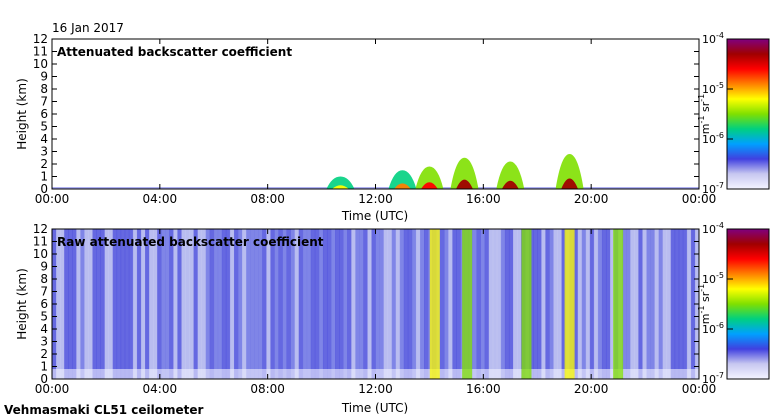 This screenshot has width=780, height=420. I want to click on colorbar-tick-label: 10⁻⁴, so click(713, 38).